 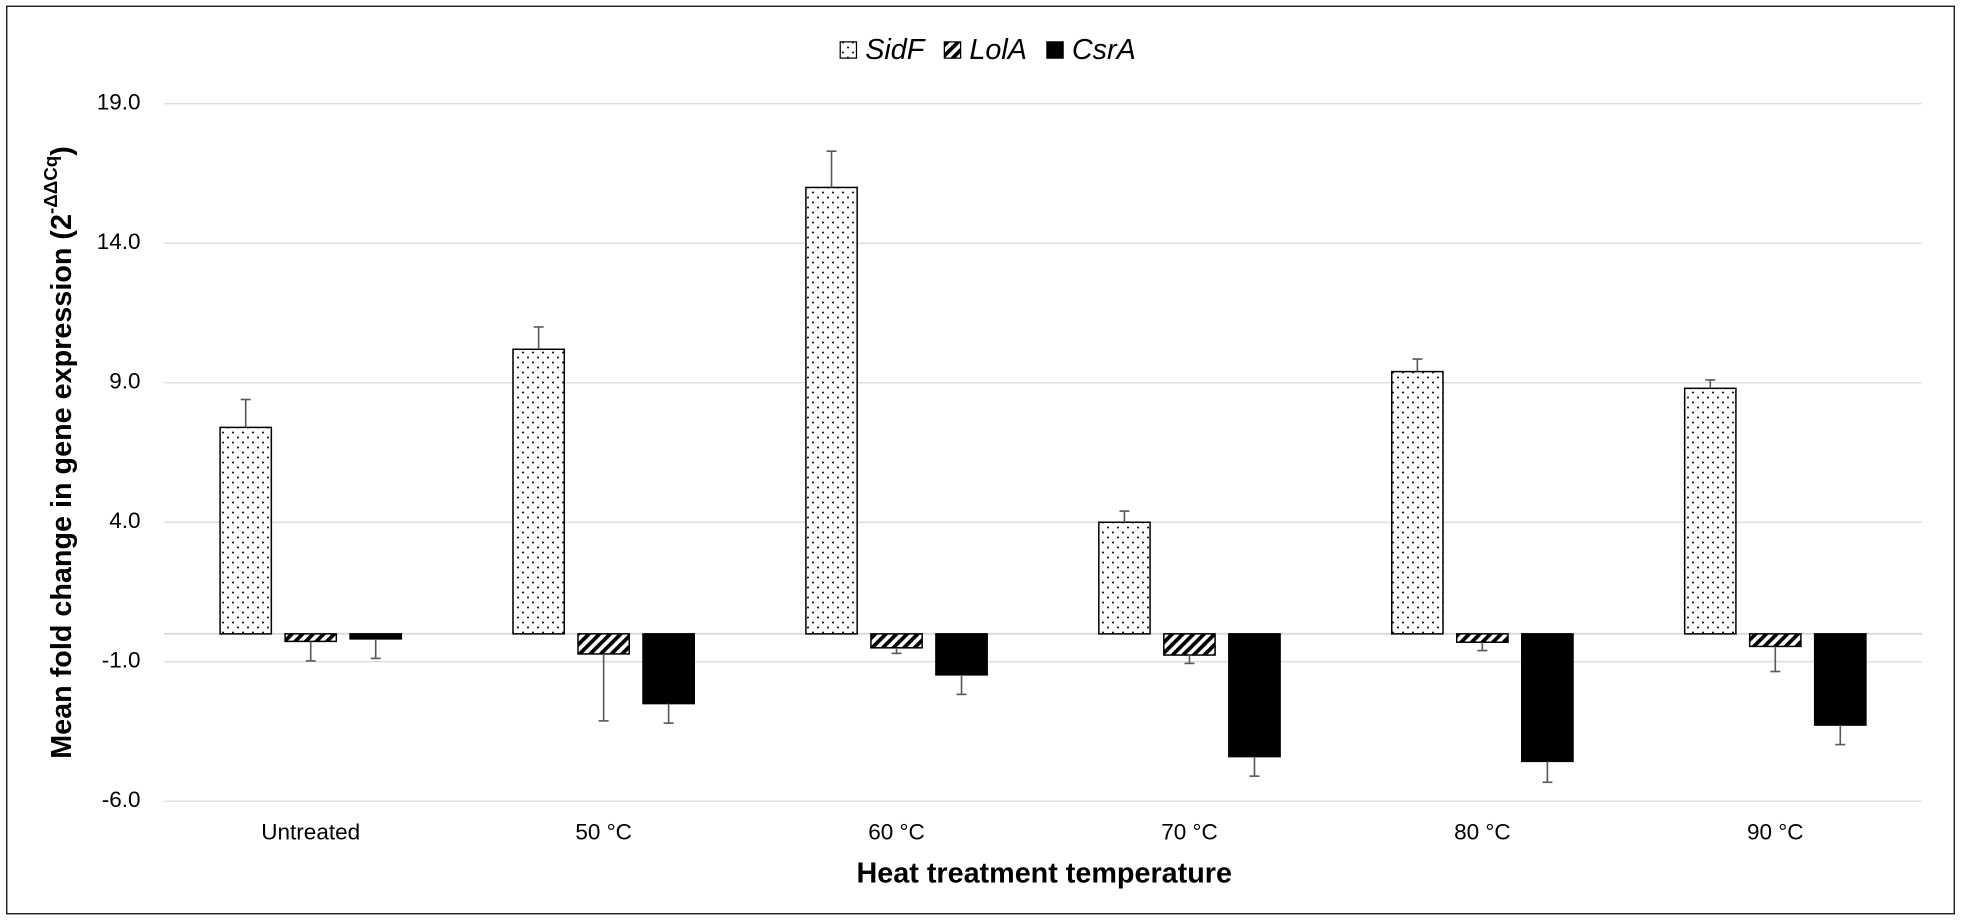 I want to click on y-axis-title-main: Mean fold change in gene expression (2, so click(x=62, y=486).